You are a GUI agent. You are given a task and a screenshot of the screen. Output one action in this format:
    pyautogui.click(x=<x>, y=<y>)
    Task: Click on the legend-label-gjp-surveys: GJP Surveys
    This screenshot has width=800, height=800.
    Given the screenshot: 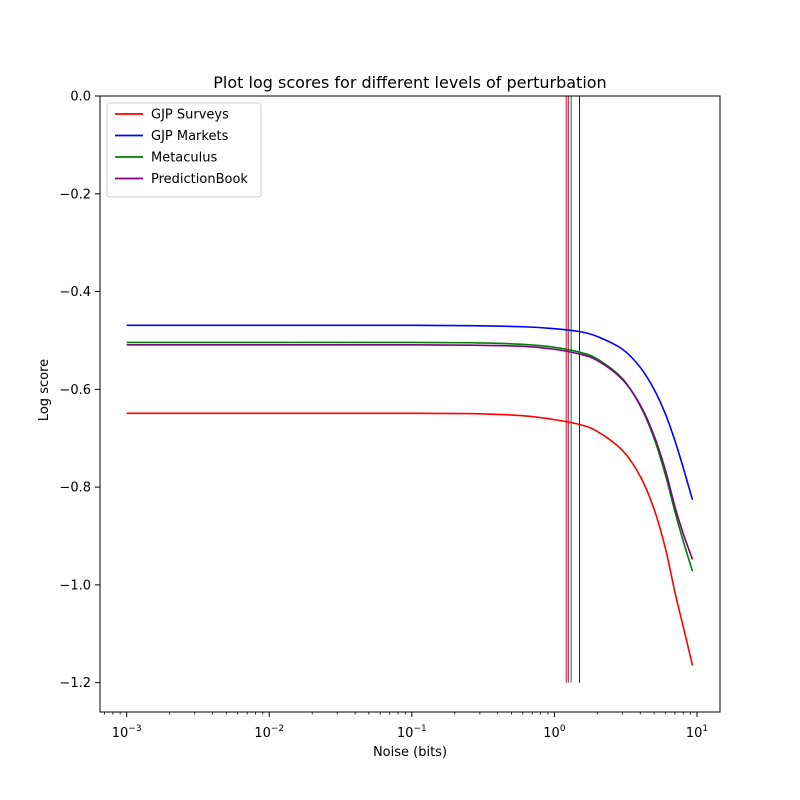 What is the action you would take?
    pyautogui.click(x=190, y=115)
    